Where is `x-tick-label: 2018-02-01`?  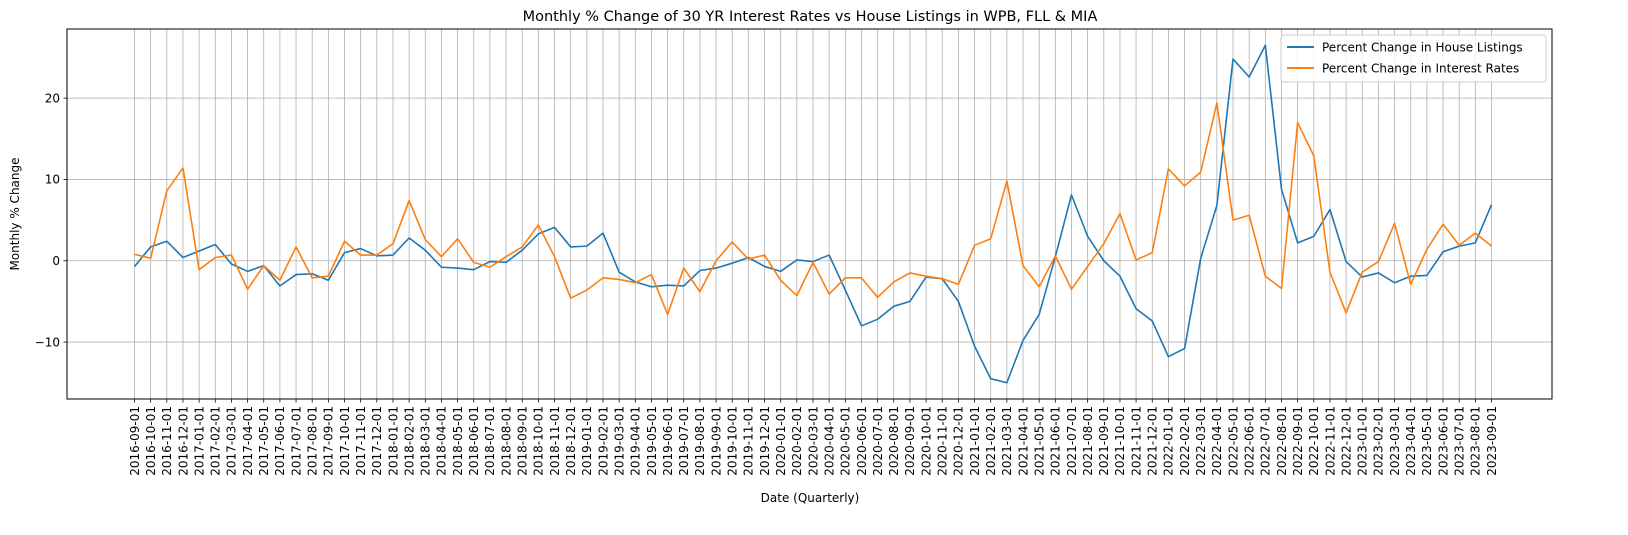 x-tick-label: 2018-02-01 is located at coordinates (409, 441).